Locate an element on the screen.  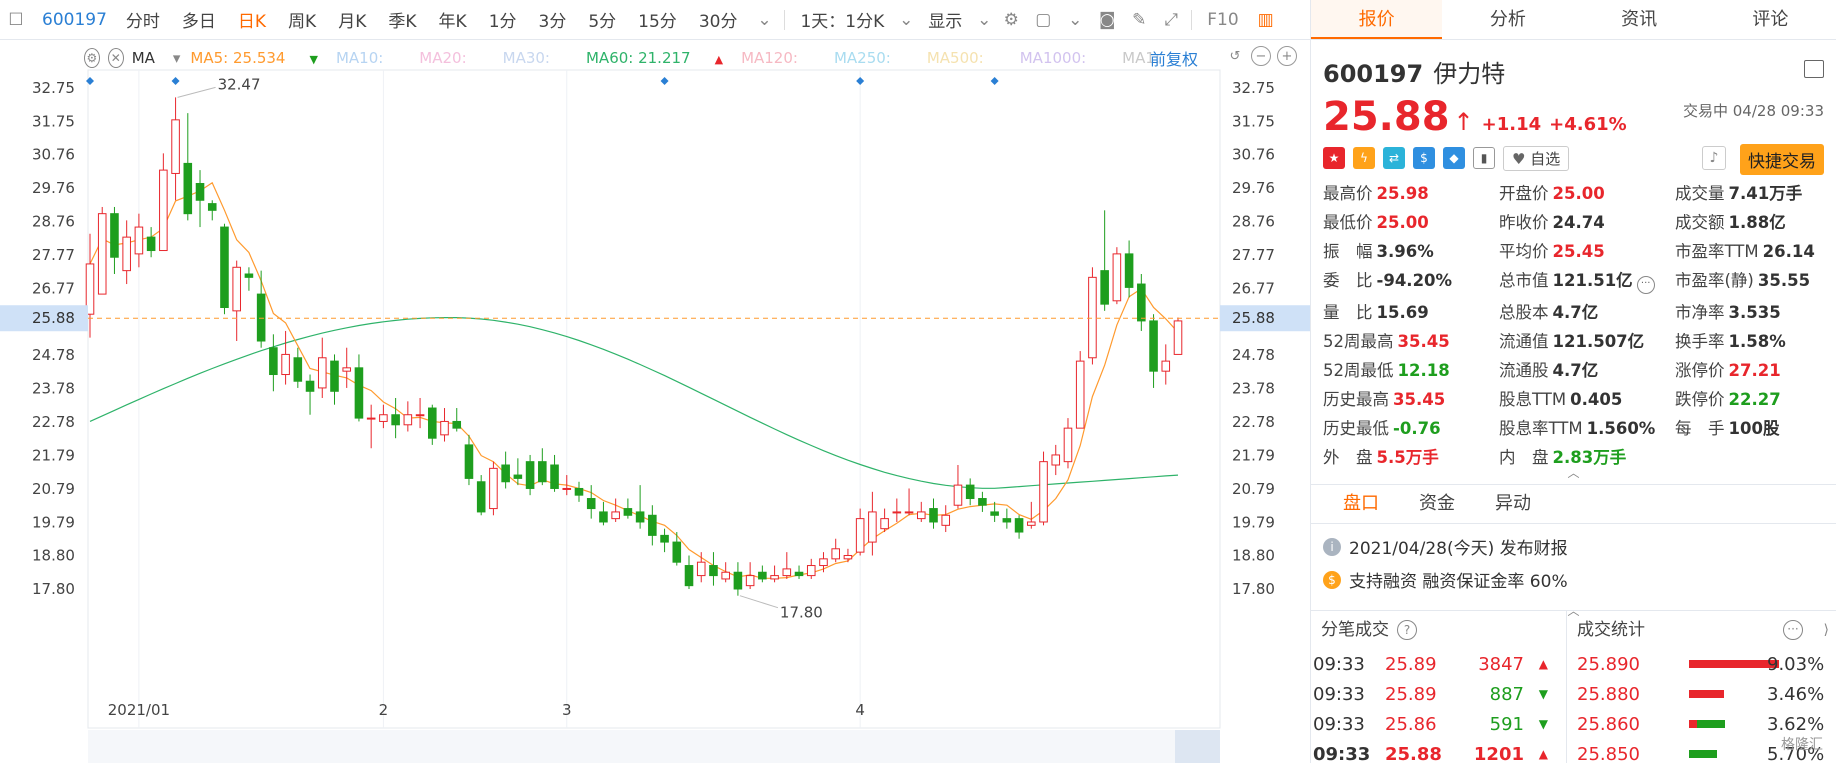
collapse-icon: ︿ is located at coordinates (1573, 473).